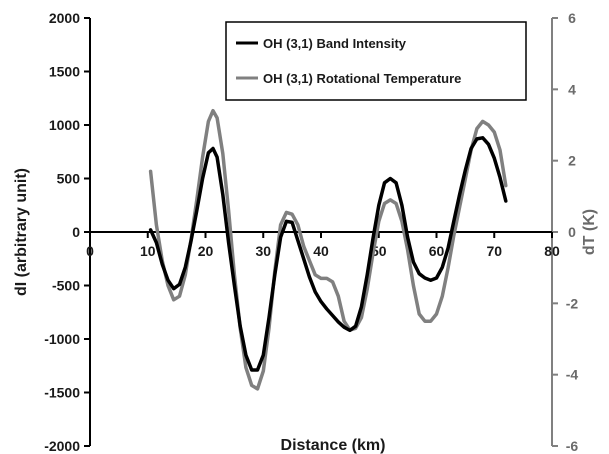  Describe the element at coordinates (66, 286) in the screenshot. I see `left-tick-label: -500` at that location.